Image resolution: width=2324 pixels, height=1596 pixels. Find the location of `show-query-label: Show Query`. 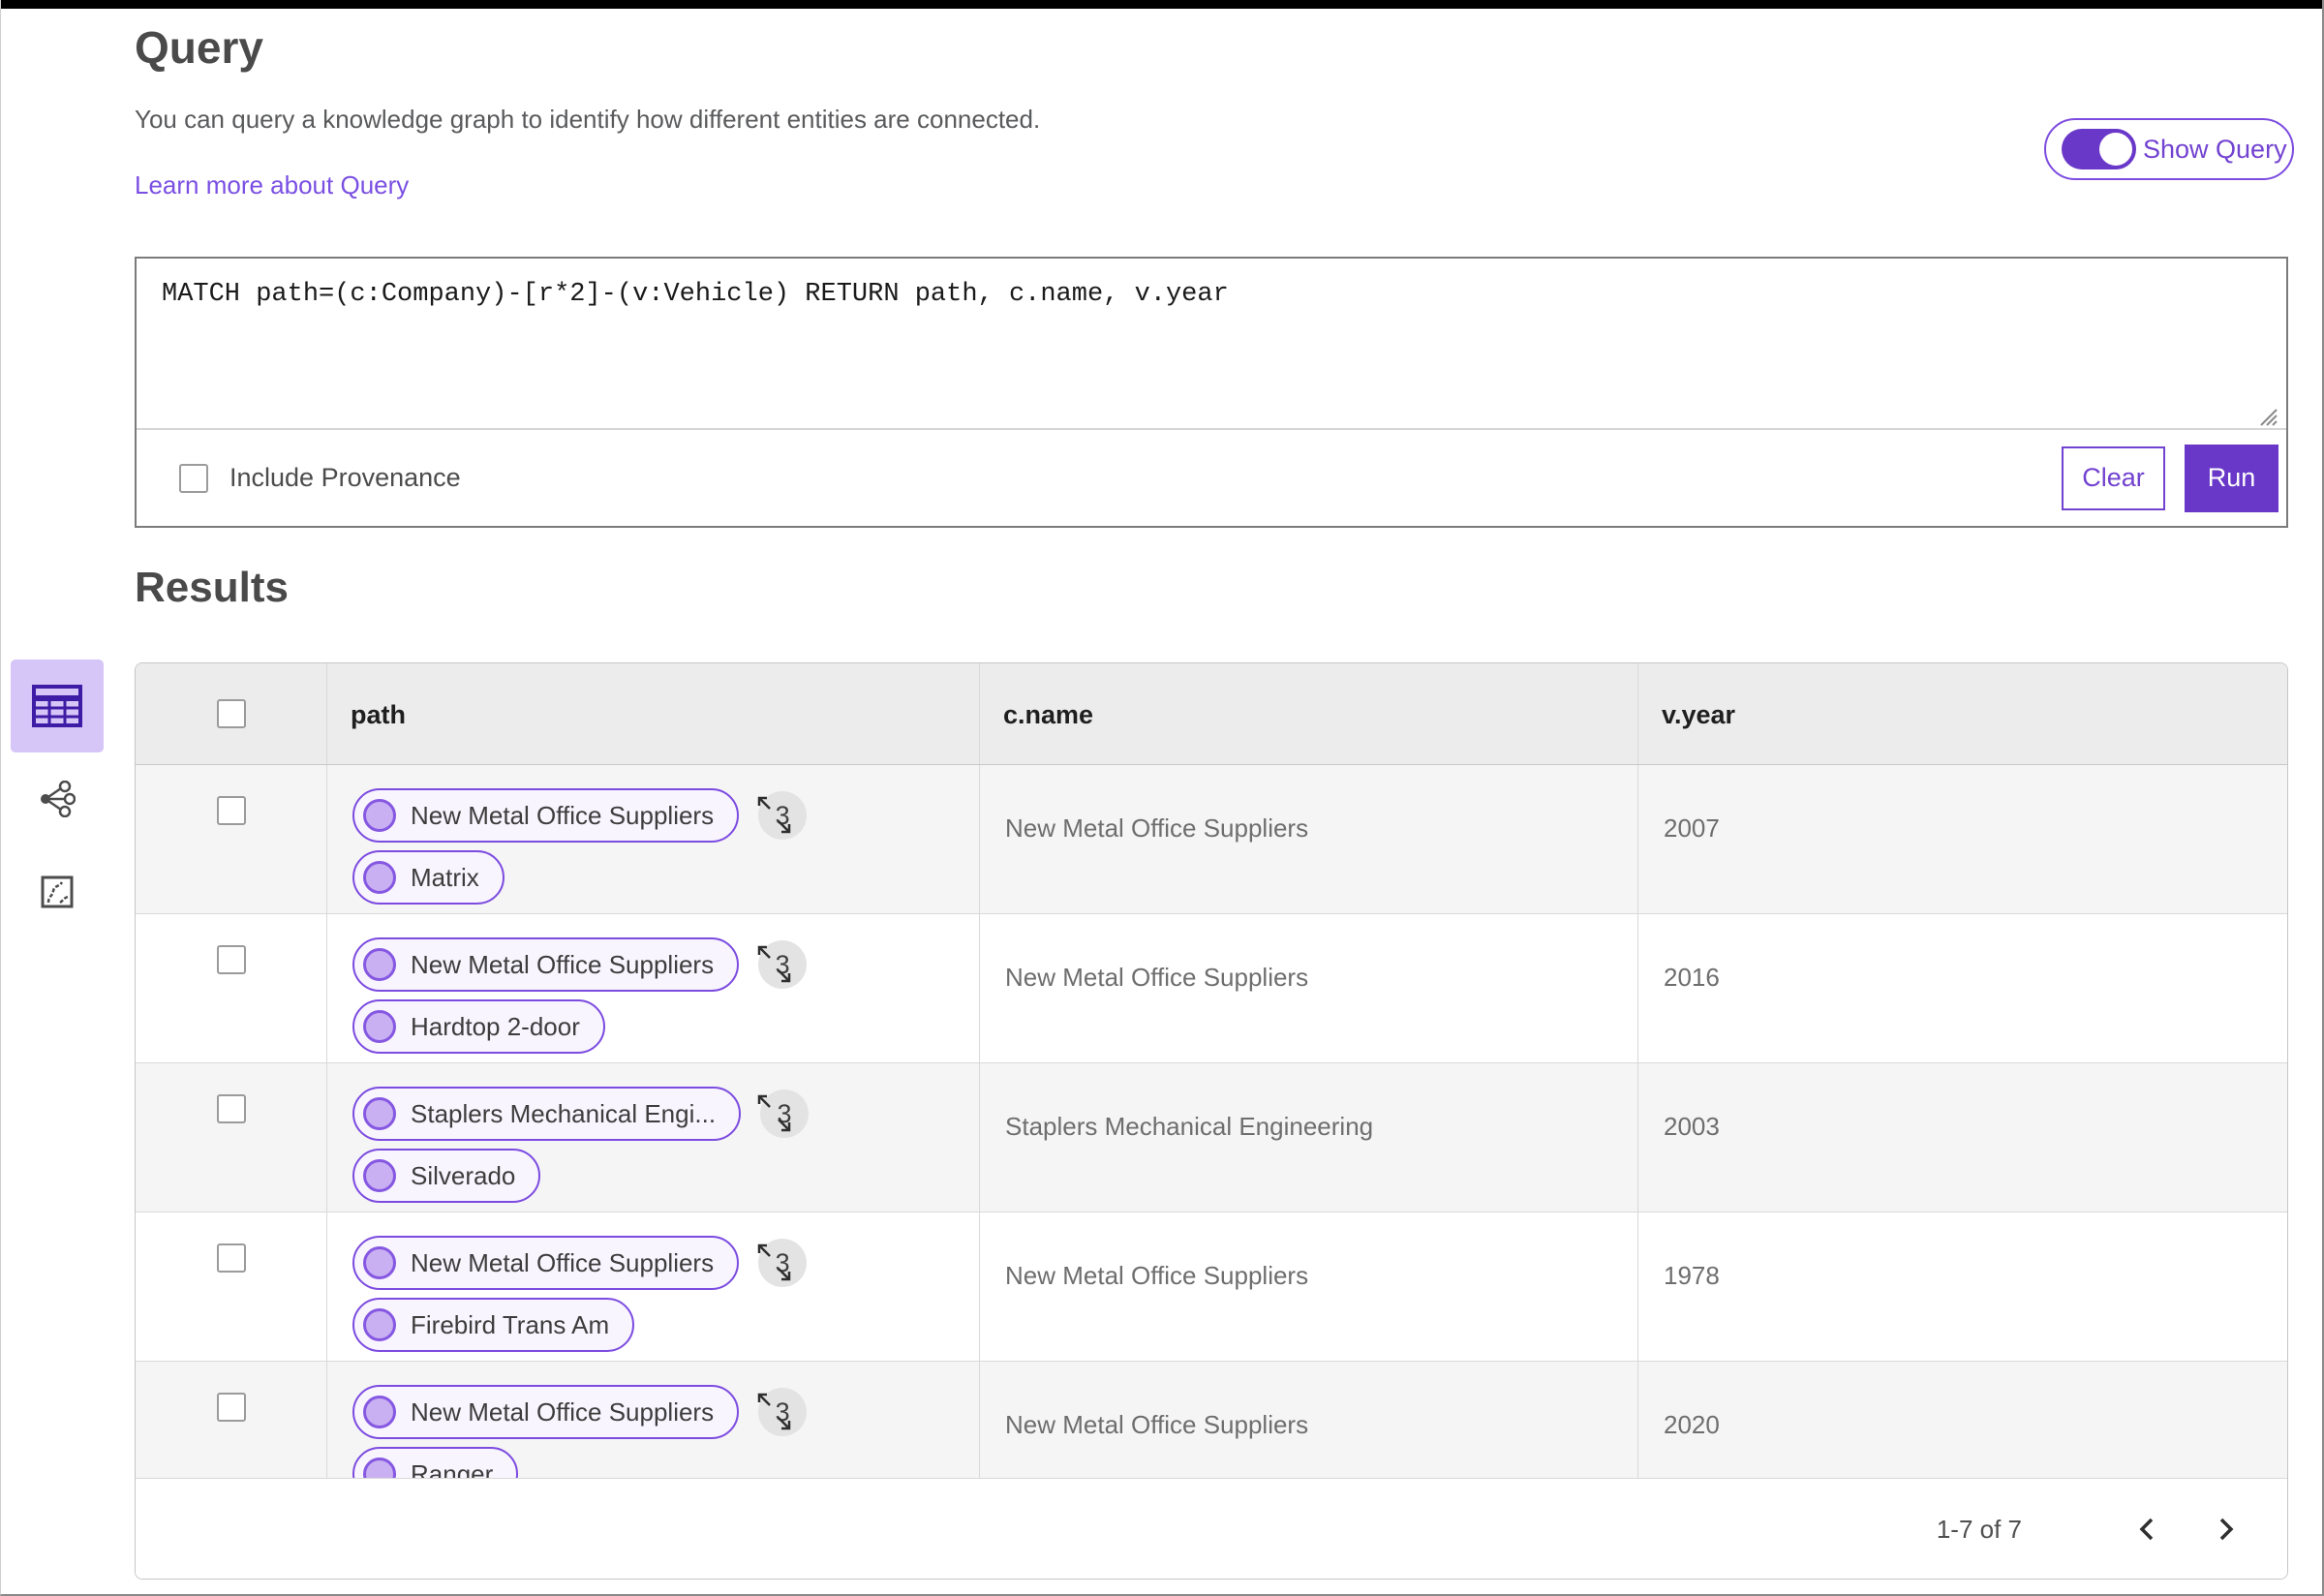

show-query-label: Show Query is located at coordinates (2215, 149).